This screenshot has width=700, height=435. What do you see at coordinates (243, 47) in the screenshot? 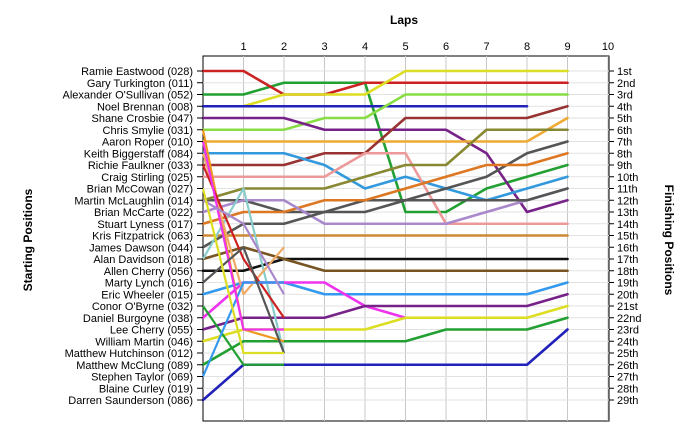
I see `lap-tick-label: 1` at bounding box center [243, 47].